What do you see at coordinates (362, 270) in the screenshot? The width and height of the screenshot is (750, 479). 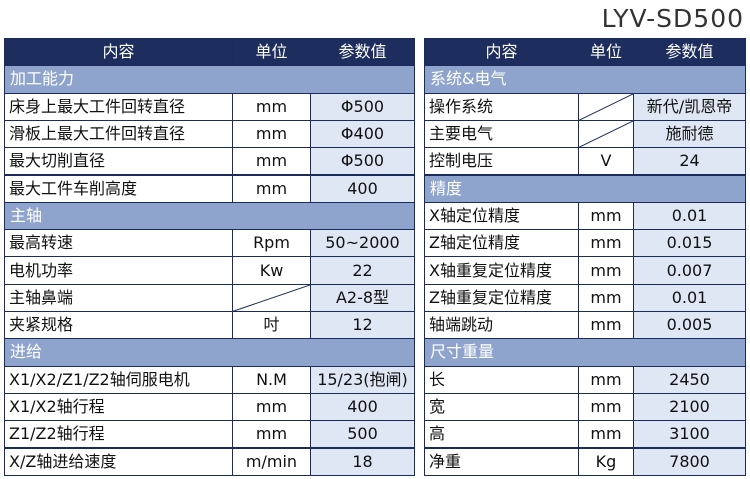 I see `value: 22` at bounding box center [362, 270].